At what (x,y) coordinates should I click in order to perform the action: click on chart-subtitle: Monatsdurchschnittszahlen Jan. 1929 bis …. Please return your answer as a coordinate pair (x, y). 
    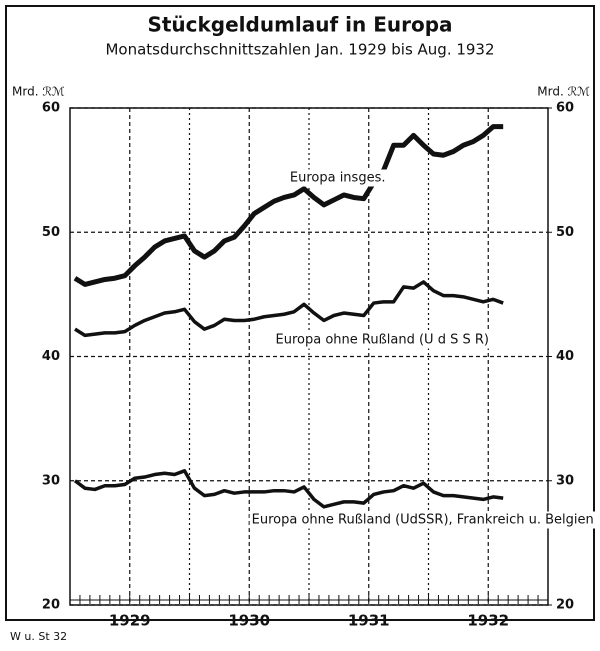
    Looking at the image, I should click on (299, 50).